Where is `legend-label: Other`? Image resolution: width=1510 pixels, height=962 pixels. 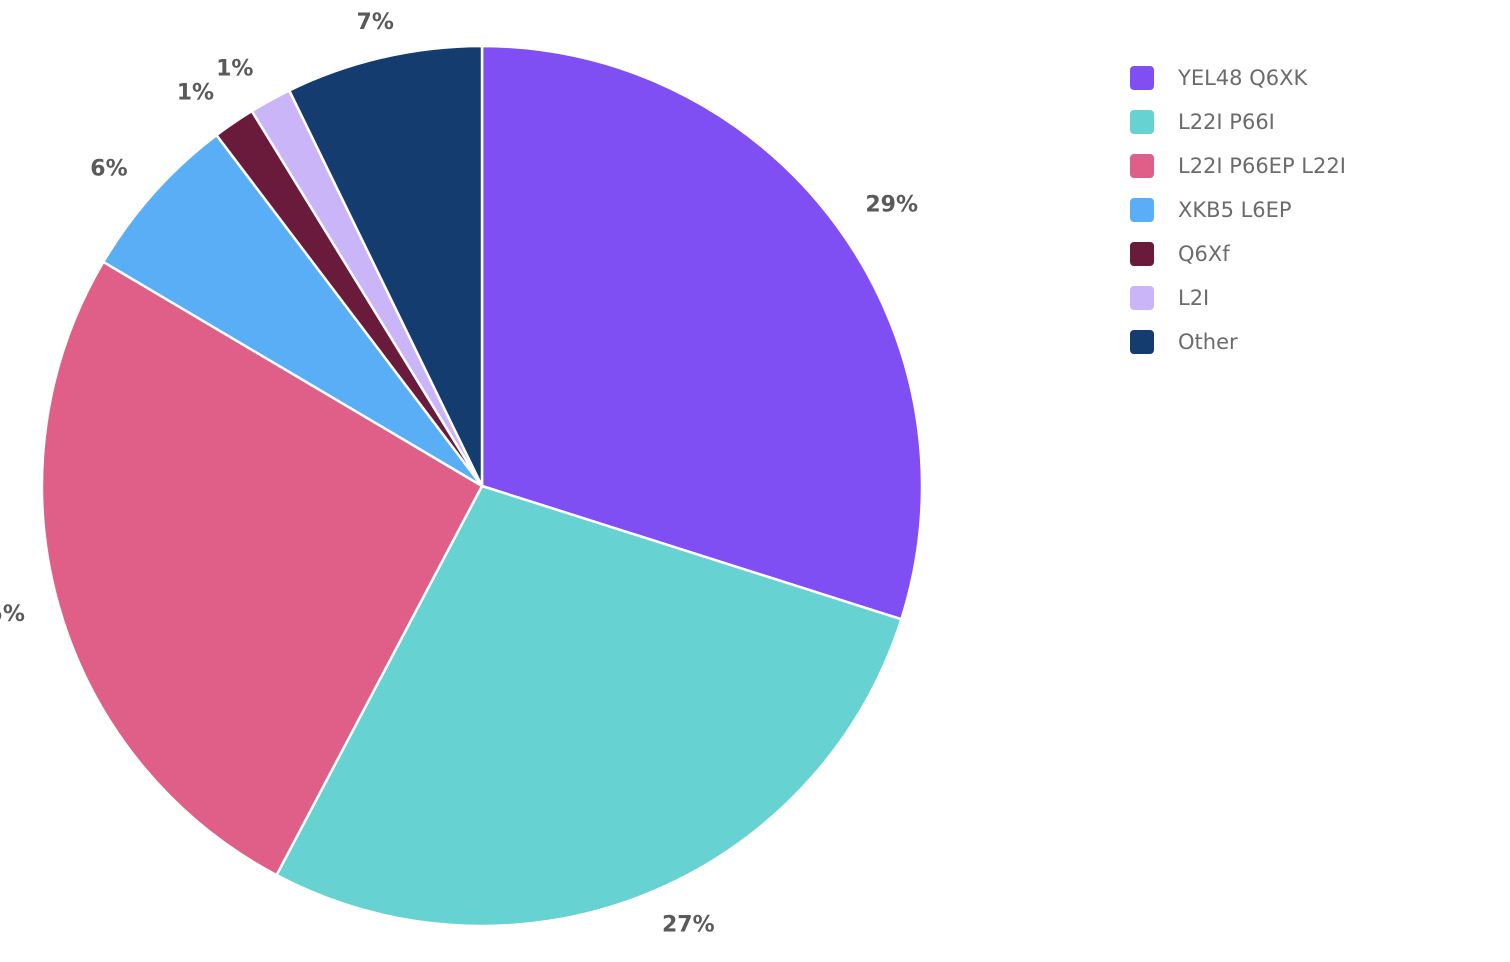
legend-label: Other is located at coordinates (1208, 342).